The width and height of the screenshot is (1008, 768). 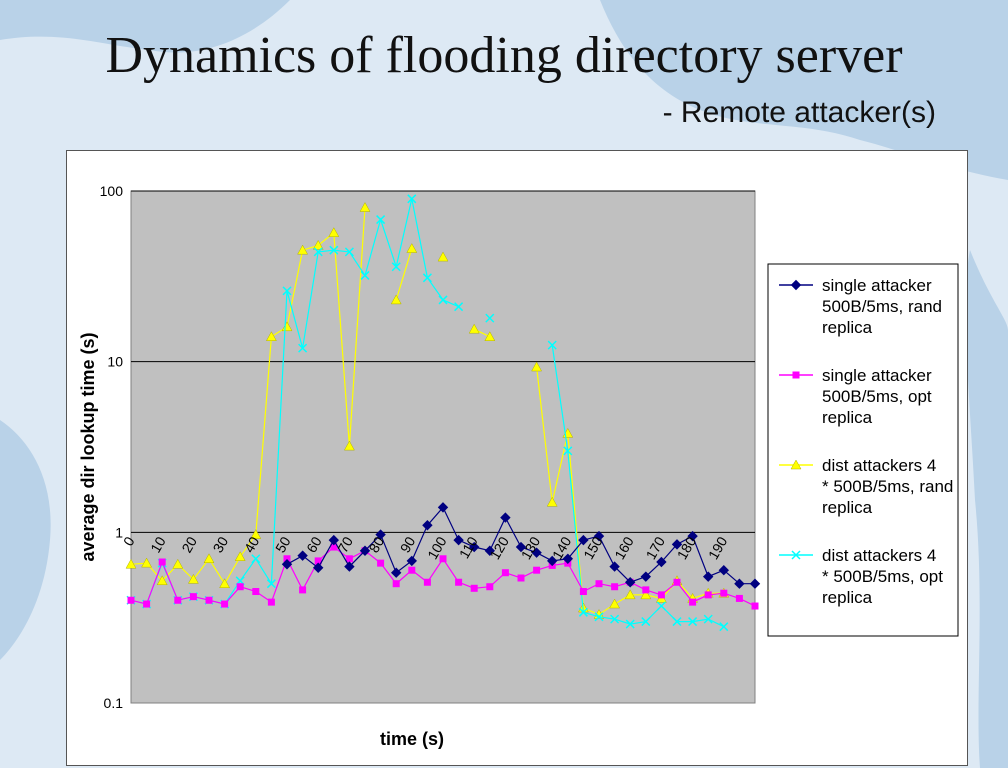 What do you see at coordinates (112, 191) in the screenshot?
I see `y-tick-label-0: 100` at bounding box center [112, 191].